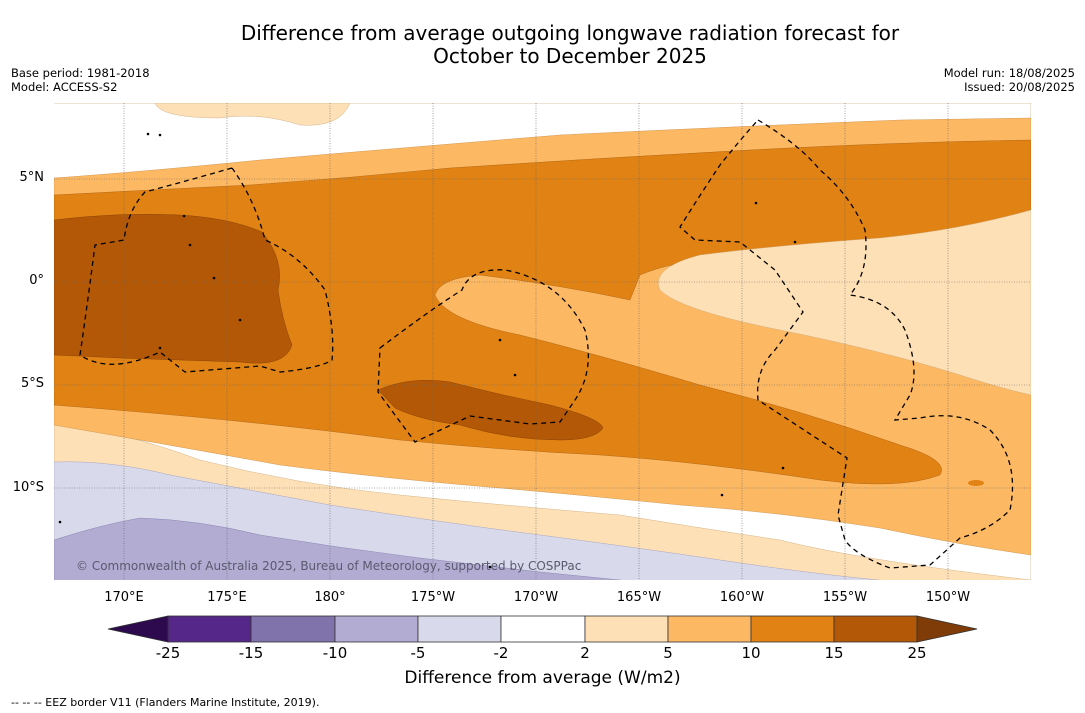  I want to click on lat-label-10s: 10°S, so click(28, 487).